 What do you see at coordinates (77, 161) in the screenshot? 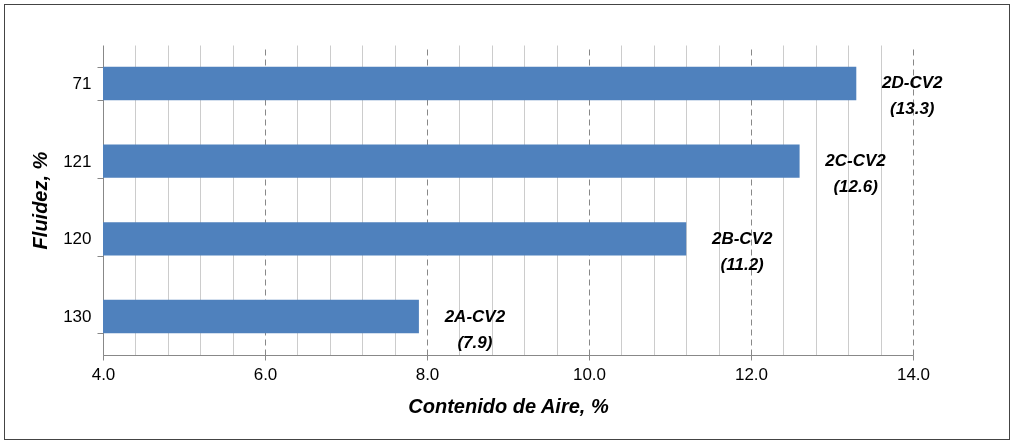
I see `y-tick-label: 121` at bounding box center [77, 161].